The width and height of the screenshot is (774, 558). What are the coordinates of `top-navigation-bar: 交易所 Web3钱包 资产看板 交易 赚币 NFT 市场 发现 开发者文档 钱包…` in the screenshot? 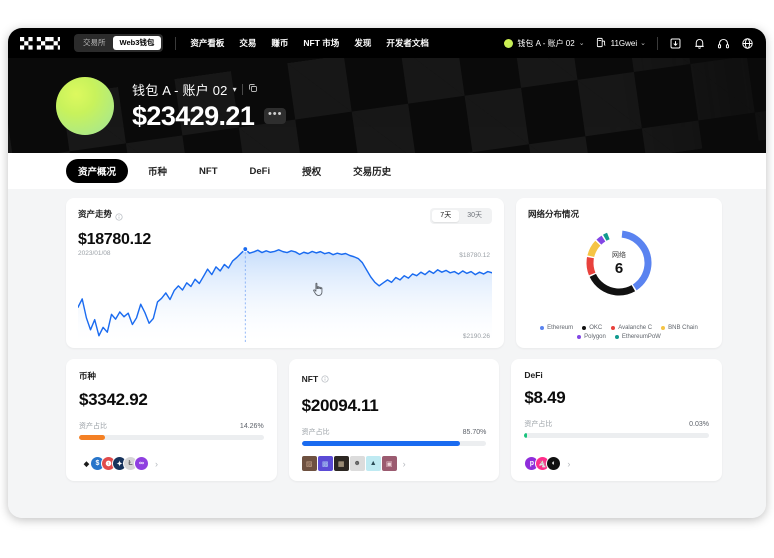 It's located at (387, 43).